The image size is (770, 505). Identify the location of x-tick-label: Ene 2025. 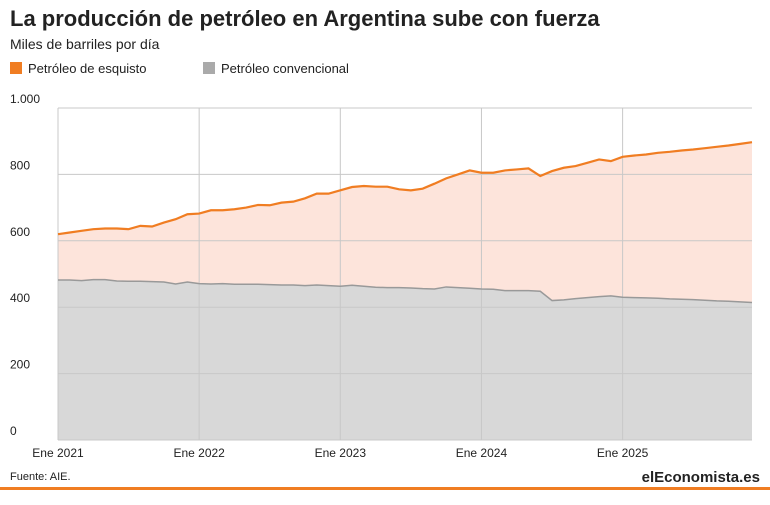
(623, 453).